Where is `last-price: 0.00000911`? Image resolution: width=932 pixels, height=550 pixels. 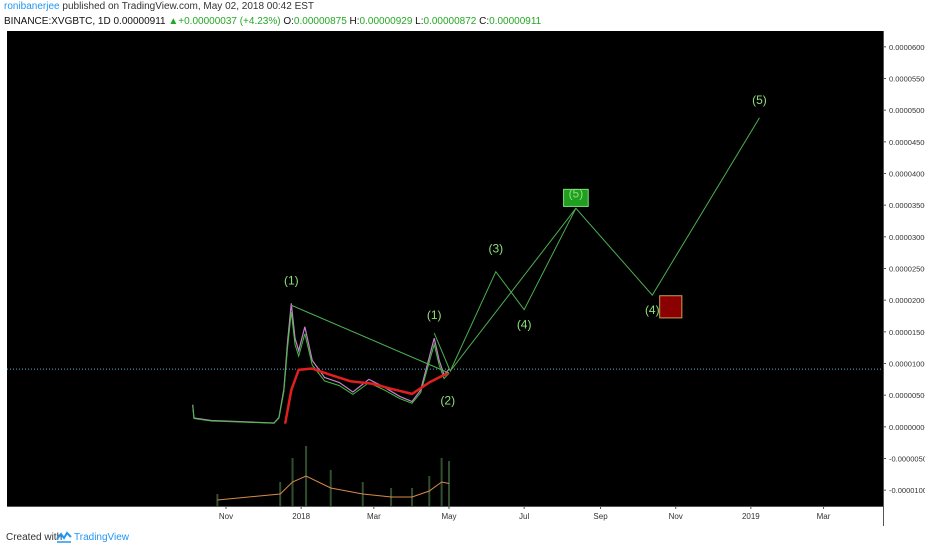
last-price: 0.00000911 is located at coordinates (139, 21).